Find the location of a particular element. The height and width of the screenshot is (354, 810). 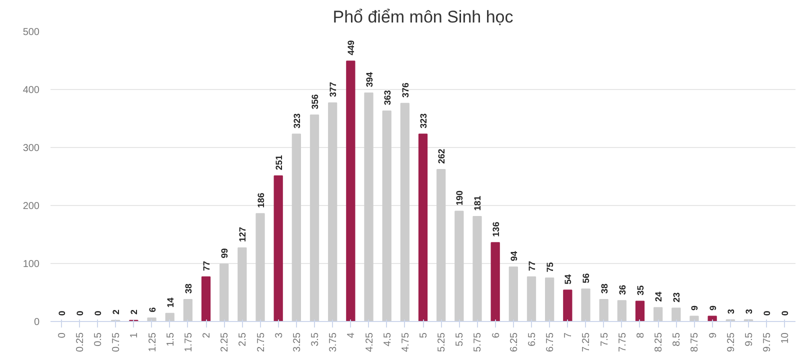

x-tick-label: 6 is located at coordinates (496, 335).